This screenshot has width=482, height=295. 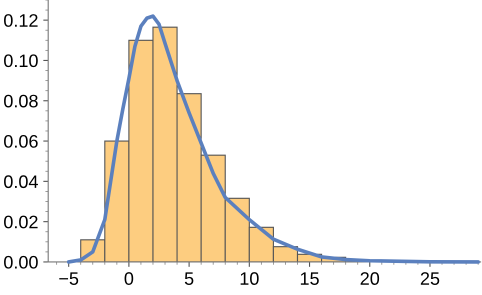 I want to click on x-tick-label: 5, so click(x=189, y=278).